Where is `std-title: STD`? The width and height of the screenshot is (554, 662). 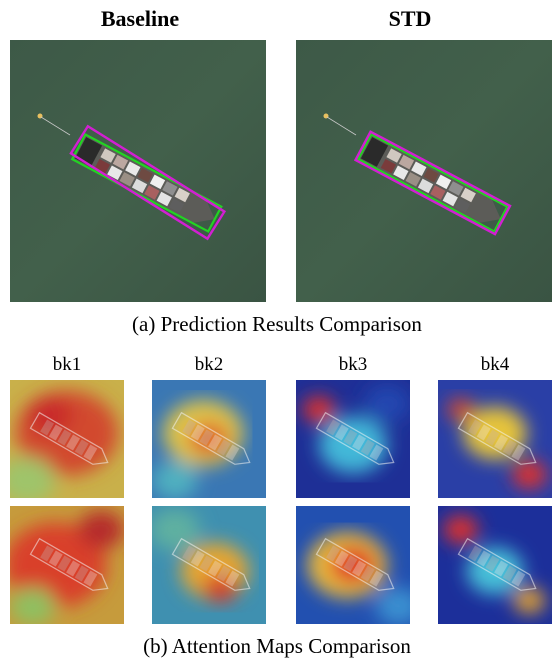
std-title: STD is located at coordinates (410, 18).